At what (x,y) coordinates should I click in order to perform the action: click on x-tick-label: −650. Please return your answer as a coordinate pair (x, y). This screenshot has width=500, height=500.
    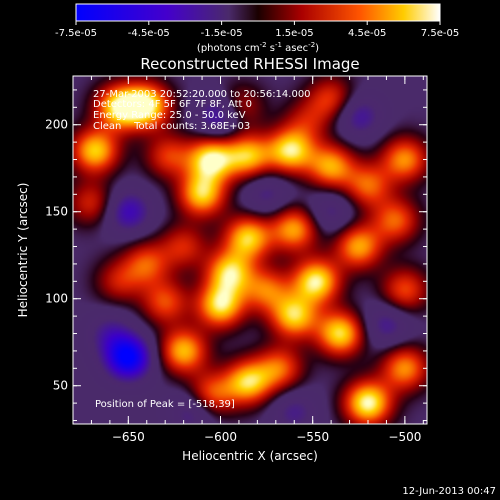
    Looking at the image, I should click on (128, 437).